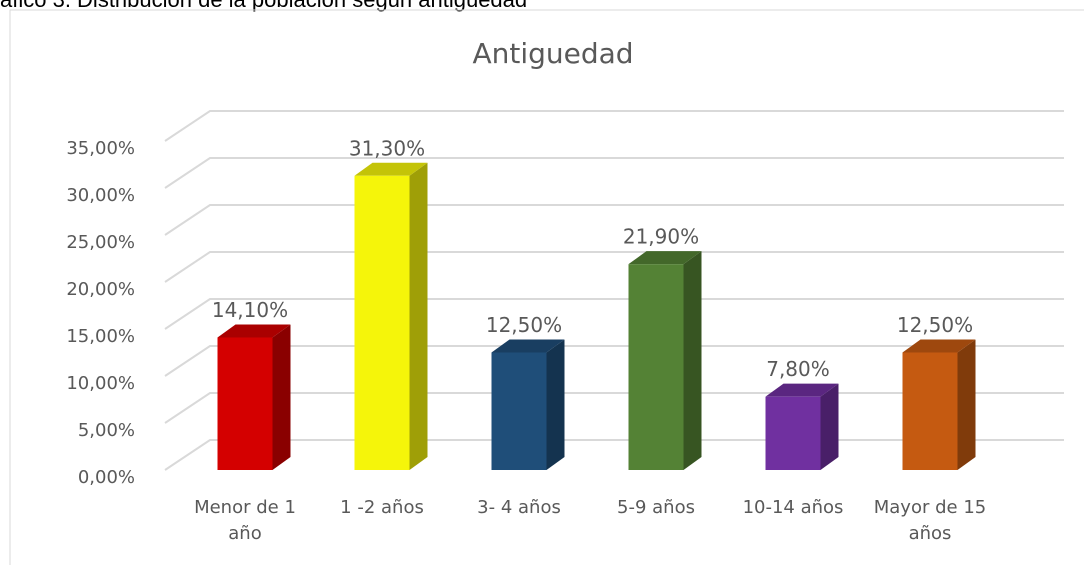 This screenshot has width=1084, height=565. Describe the element at coordinates (798, 369) in the screenshot. I see `value-label: 7,80%` at that location.